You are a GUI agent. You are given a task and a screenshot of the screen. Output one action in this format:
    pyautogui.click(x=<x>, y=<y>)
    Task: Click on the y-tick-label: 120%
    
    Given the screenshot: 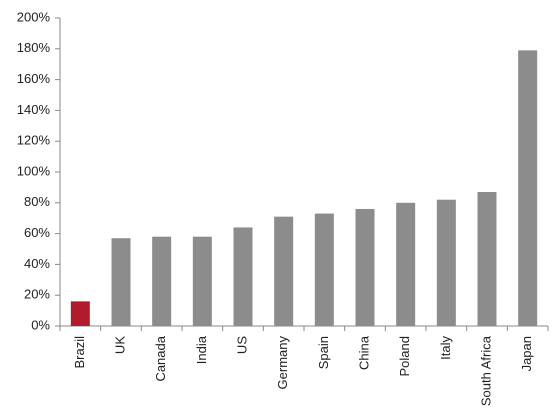 What is the action you would take?
    pyautogui.click(x=34, y=140)
    